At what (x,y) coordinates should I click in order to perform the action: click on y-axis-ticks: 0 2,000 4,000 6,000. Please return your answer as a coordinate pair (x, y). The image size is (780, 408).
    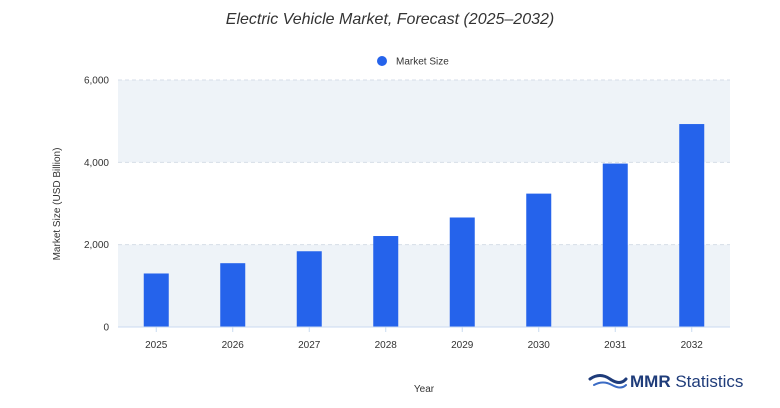
    Looking at the image, I should click on (96, 205).